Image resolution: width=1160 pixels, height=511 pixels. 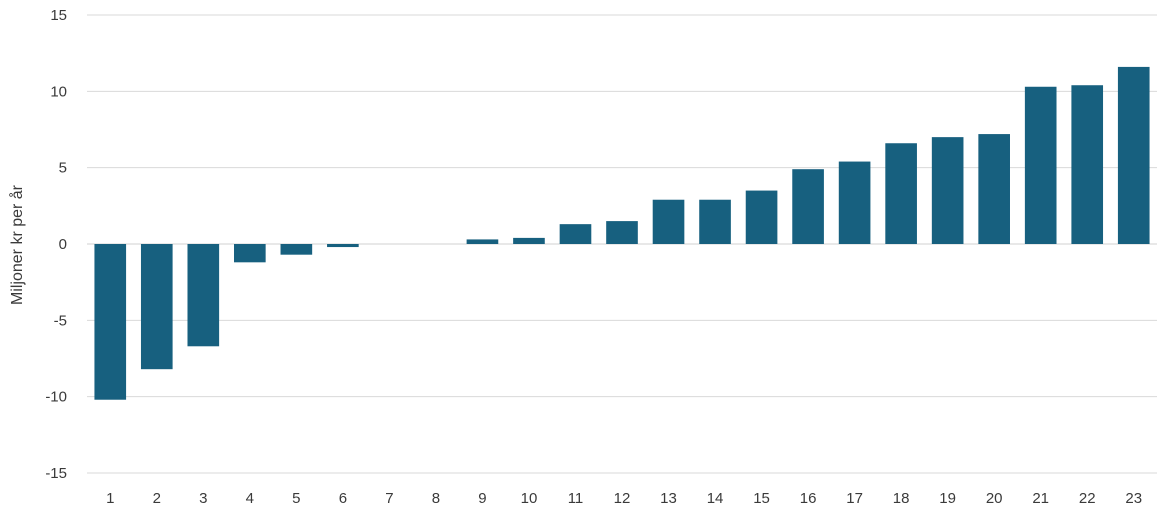 I want to click on y-tick-label: -10, so click(x=56, y=397).